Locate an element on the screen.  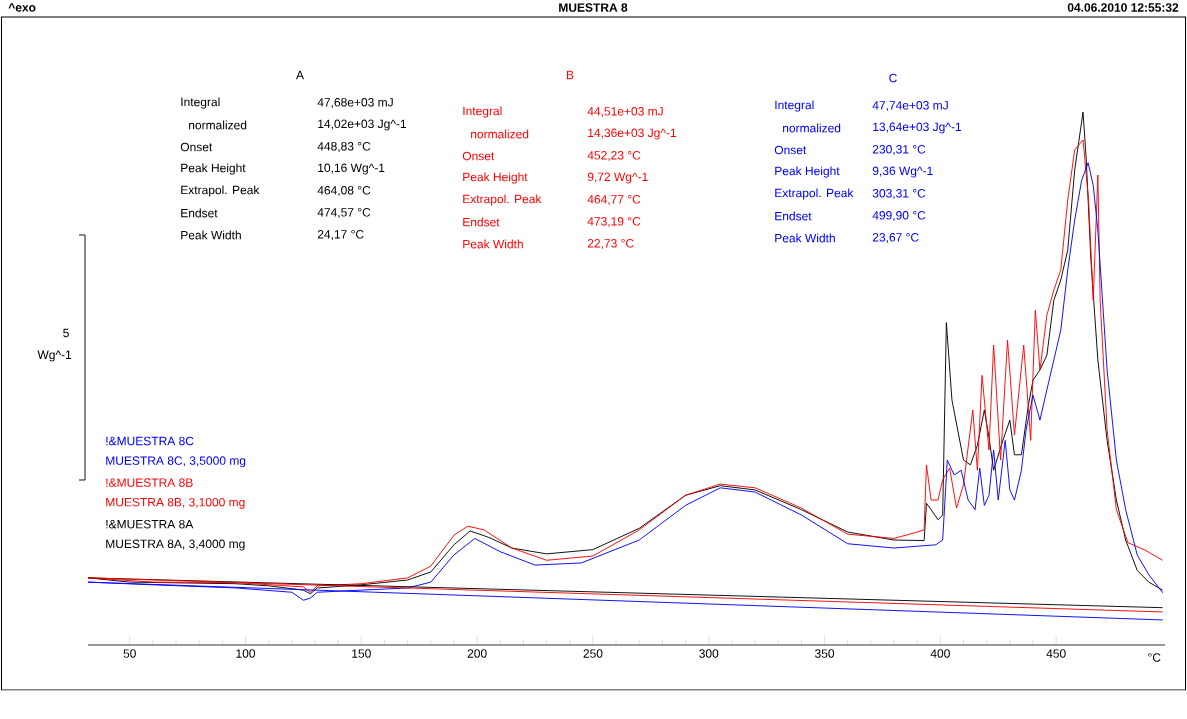
annotation: 10,16 Wg^-1 is located at coordinates (351, 169).